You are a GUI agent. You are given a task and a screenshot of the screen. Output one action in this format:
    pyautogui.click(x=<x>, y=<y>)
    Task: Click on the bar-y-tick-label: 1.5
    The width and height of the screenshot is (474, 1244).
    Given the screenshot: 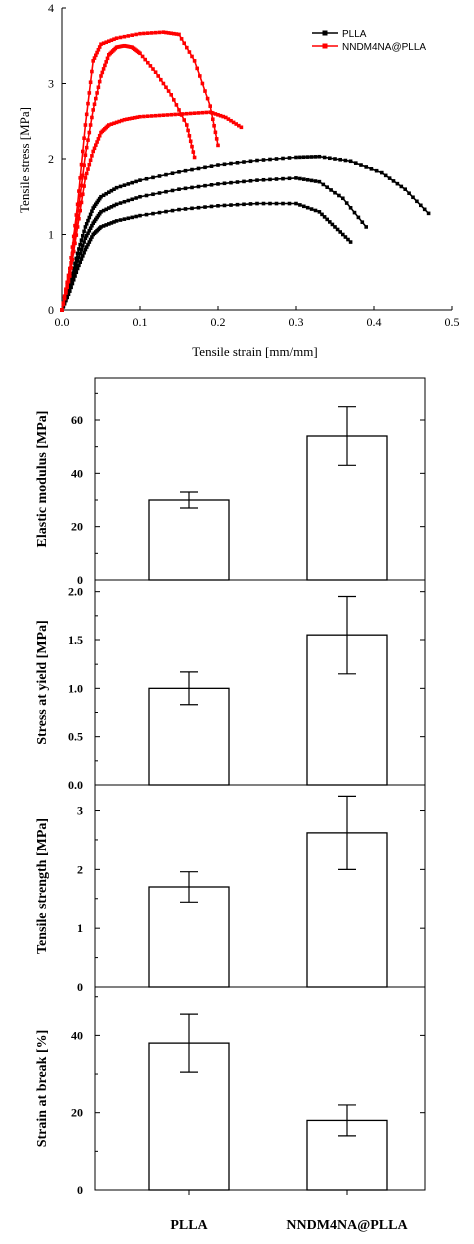 What is the action you would take?
    pyautogui.click(x=75, y=640)
    